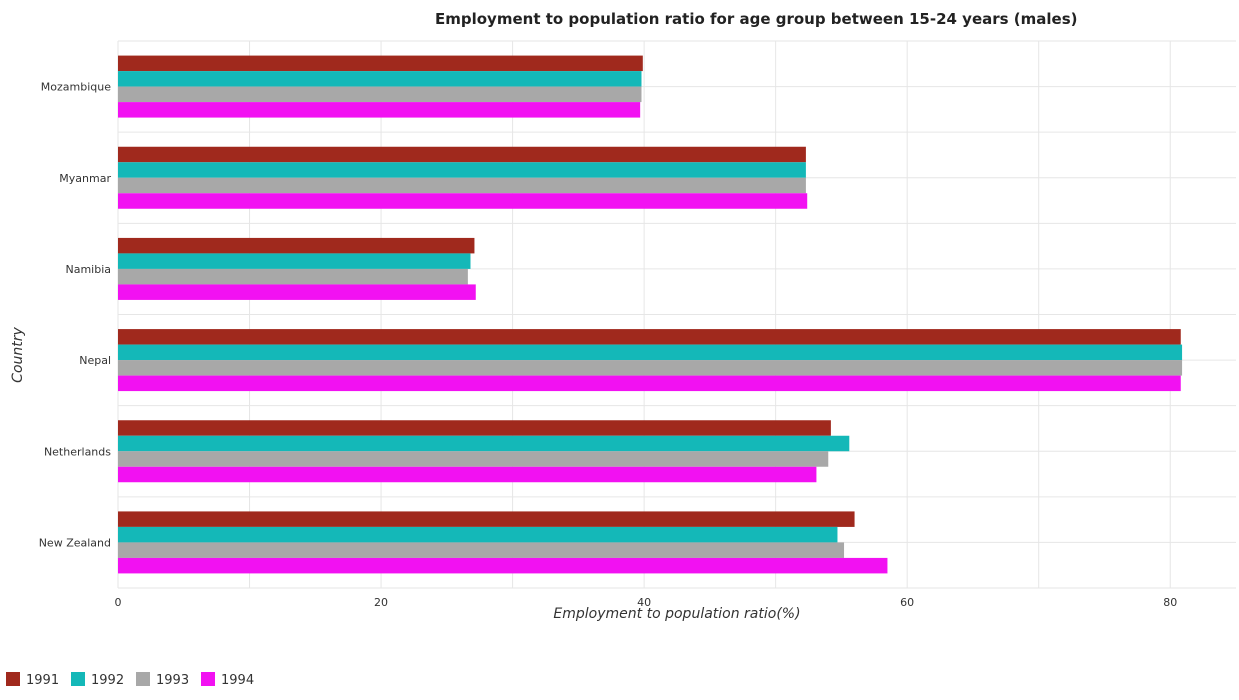 The width and height of the screenshot is (1239, 700). What do you see at coordinates (18, 354) in the screenshot?
I see `y-axis-label: Country` at bounding box center [18, 354].